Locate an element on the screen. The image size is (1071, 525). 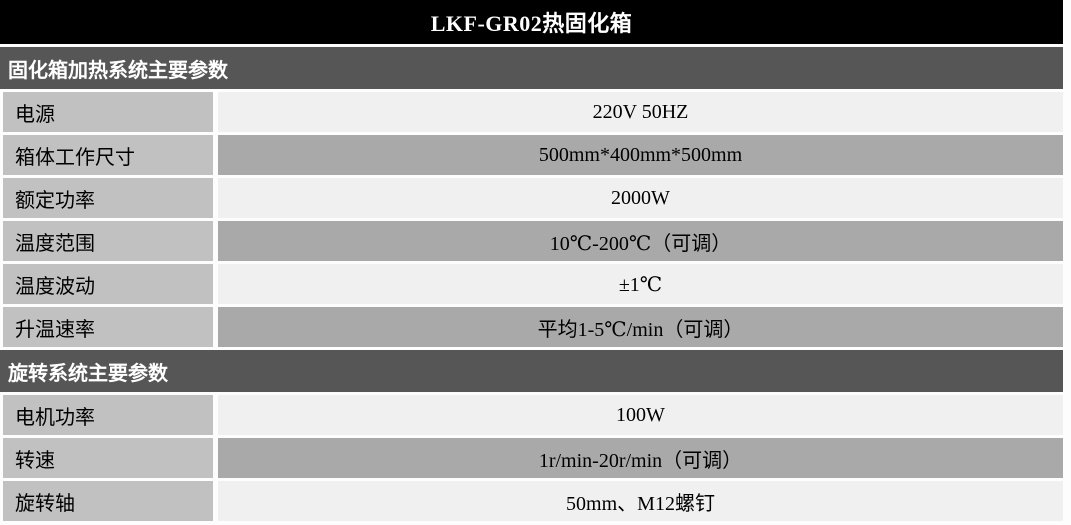
table-row: 旋转轴 50mm、M12螺钉 is located at coordinates (531, 501).